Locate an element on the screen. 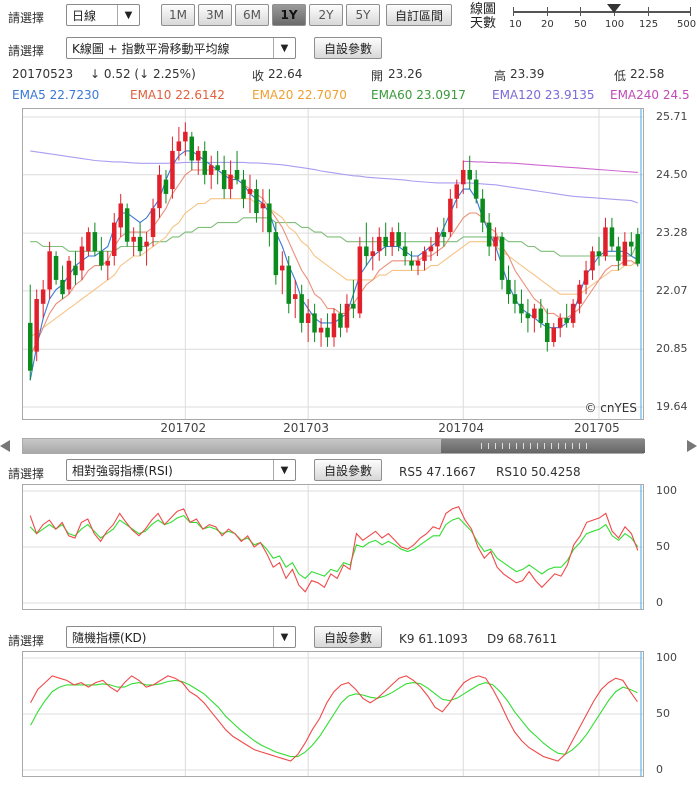  period-select: 日線 ▼ is located at coordinates (103, 15).